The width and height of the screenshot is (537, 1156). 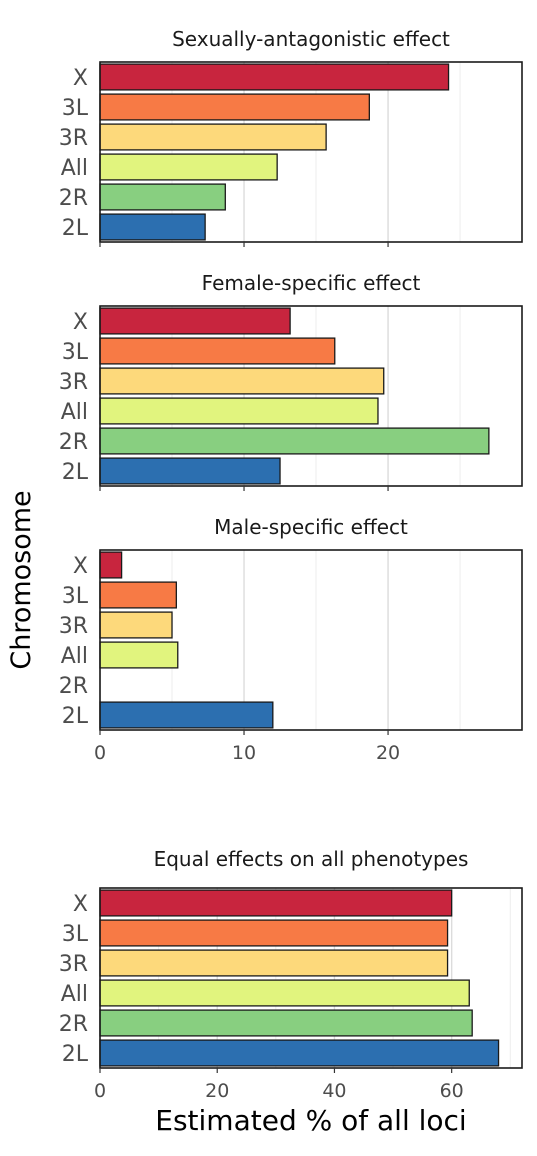 I want to click on tick-label: 10, so click(x=244, y=753).